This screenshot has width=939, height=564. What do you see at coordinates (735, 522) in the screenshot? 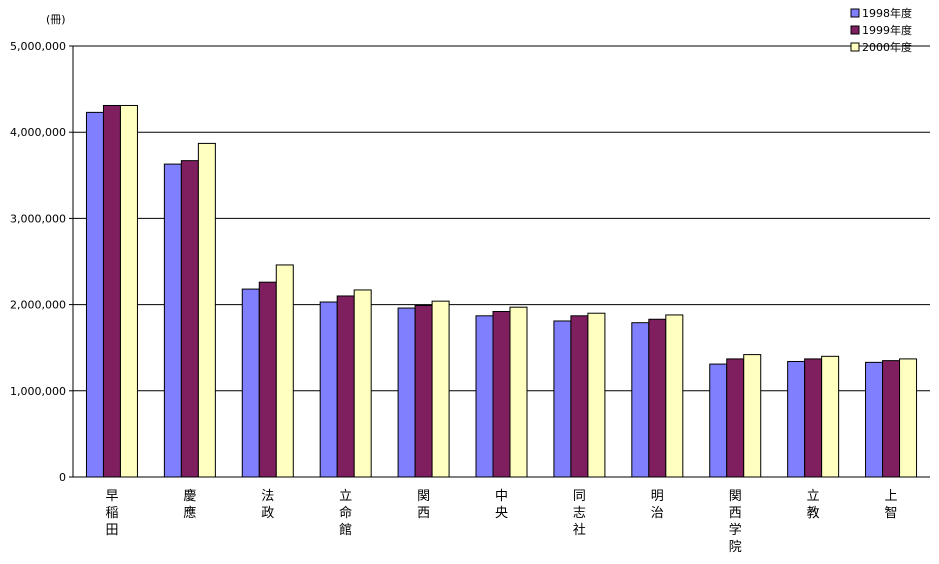
I see `category-label: 関西学院` at bounding box center [735, 522].